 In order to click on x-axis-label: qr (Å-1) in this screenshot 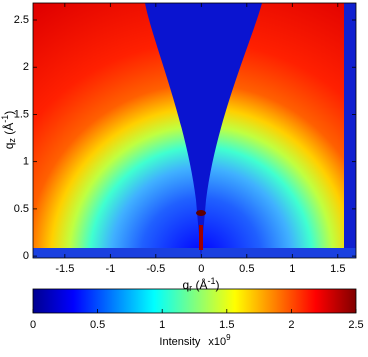, I will do `click(200, 284)`.